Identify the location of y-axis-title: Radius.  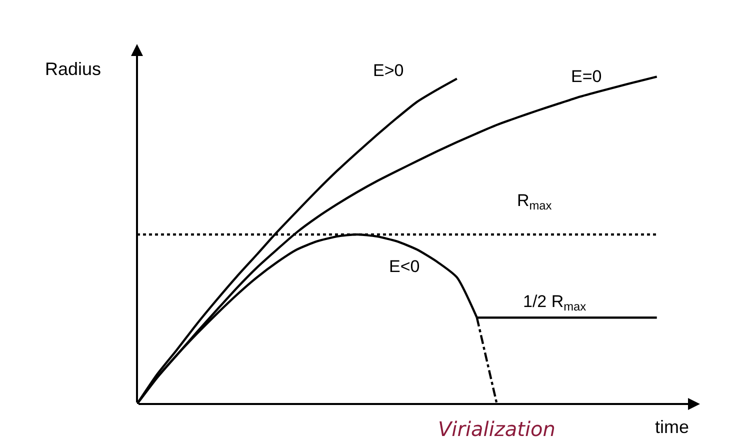
(73, 69).